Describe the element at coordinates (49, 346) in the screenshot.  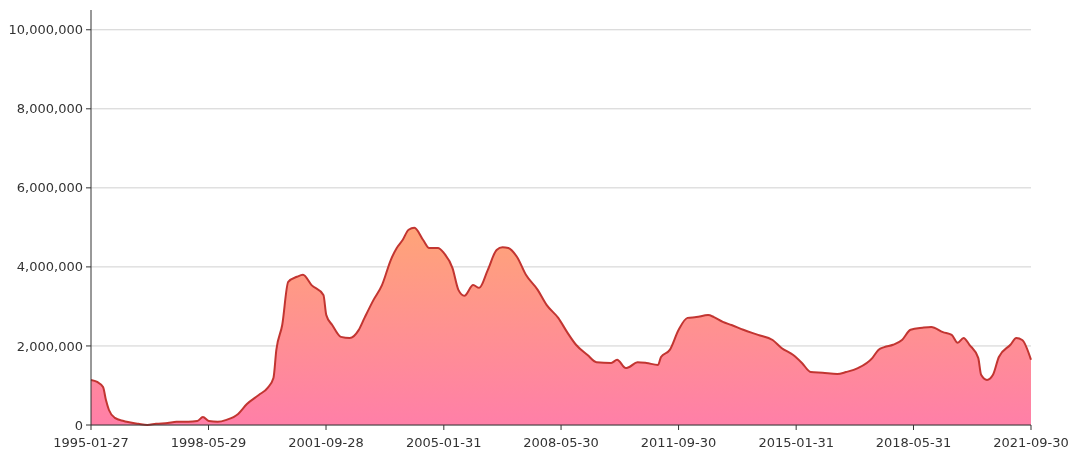
I see `y-tick-label: 2,000,000` at that location.